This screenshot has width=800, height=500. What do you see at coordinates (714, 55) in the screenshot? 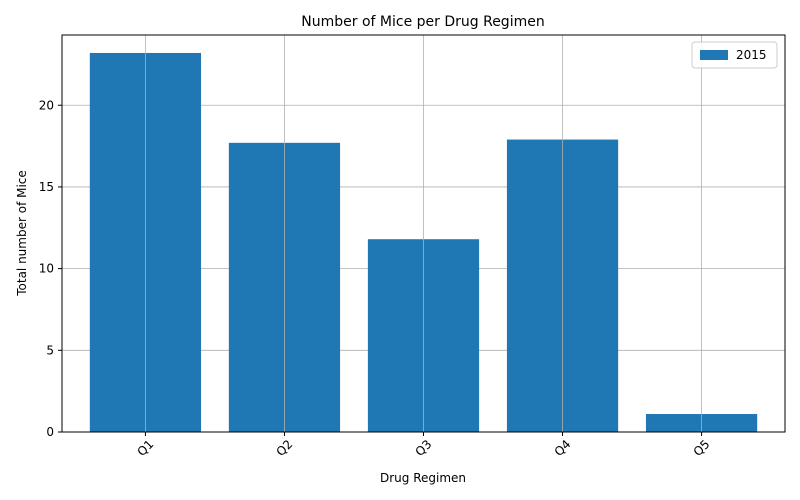
I see `legend-swatch` at bounding box center [714, 55].